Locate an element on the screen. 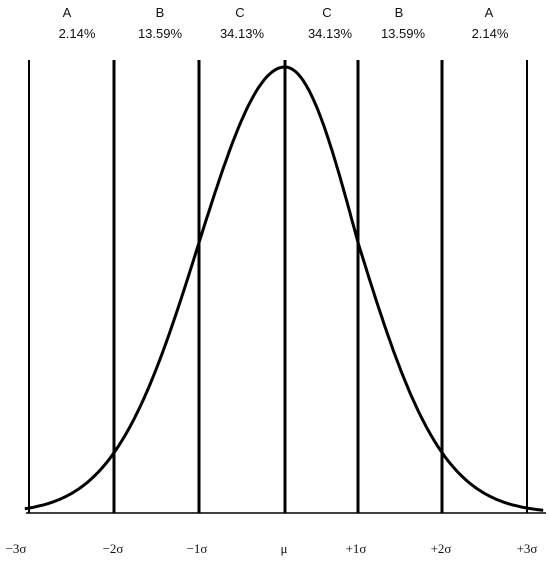 The height and width of the screenshot is (563, 549). axis-label: μ is located at coordinates (284, 548).